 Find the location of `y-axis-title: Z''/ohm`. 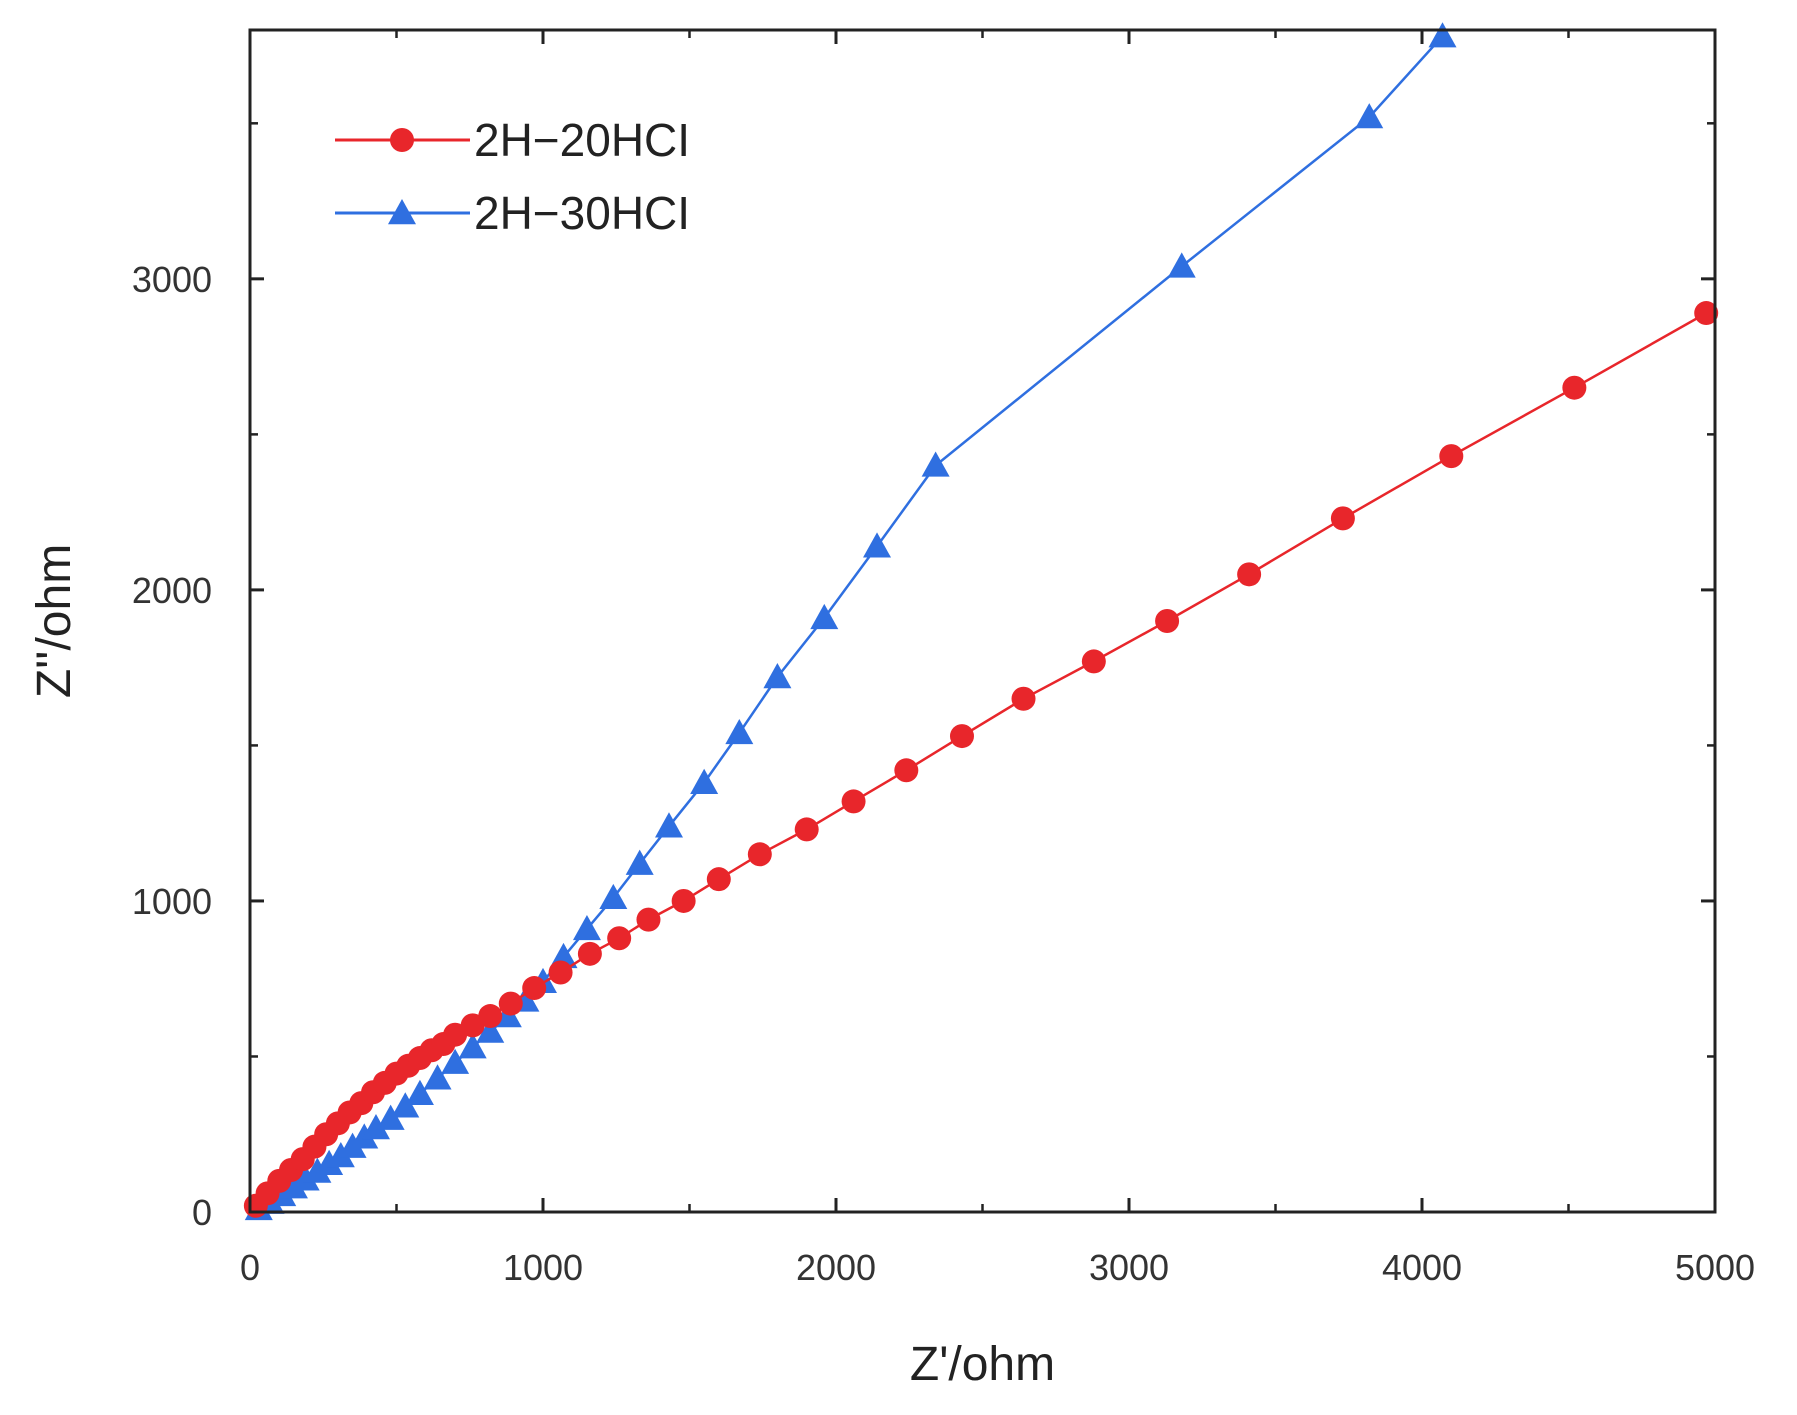

y-axis-title: Z''/ohm is located at coordinates (54, 621).